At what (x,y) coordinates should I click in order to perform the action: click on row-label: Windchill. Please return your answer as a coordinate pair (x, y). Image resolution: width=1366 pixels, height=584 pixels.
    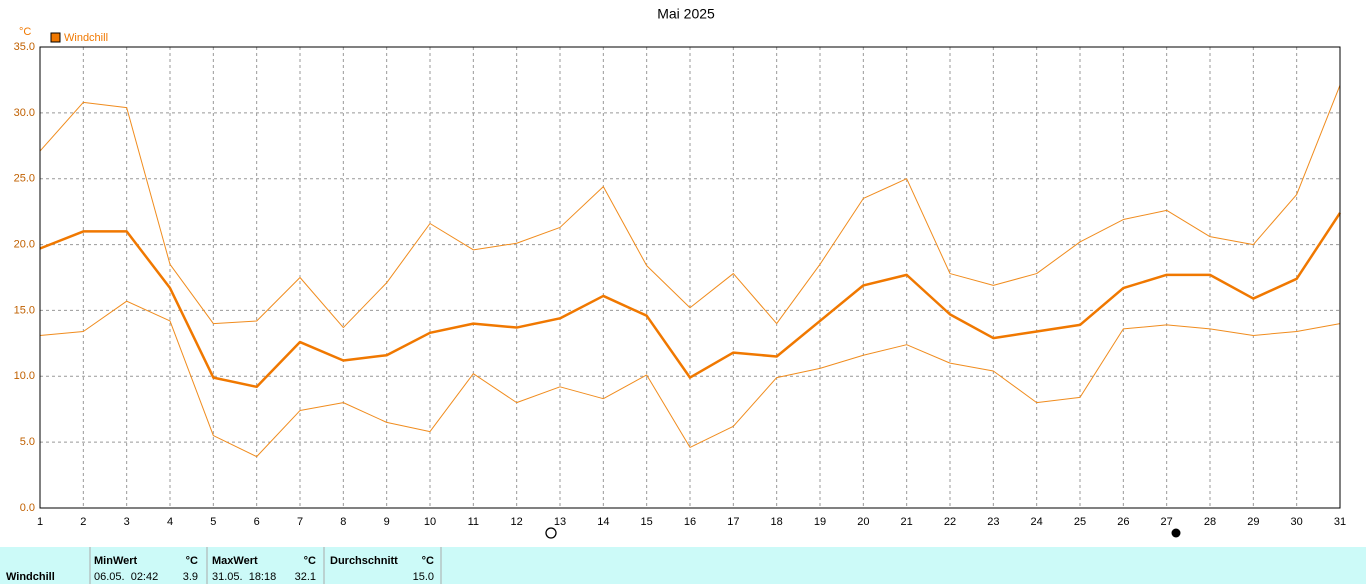
    Looking at the image, I should click on (30, 577).